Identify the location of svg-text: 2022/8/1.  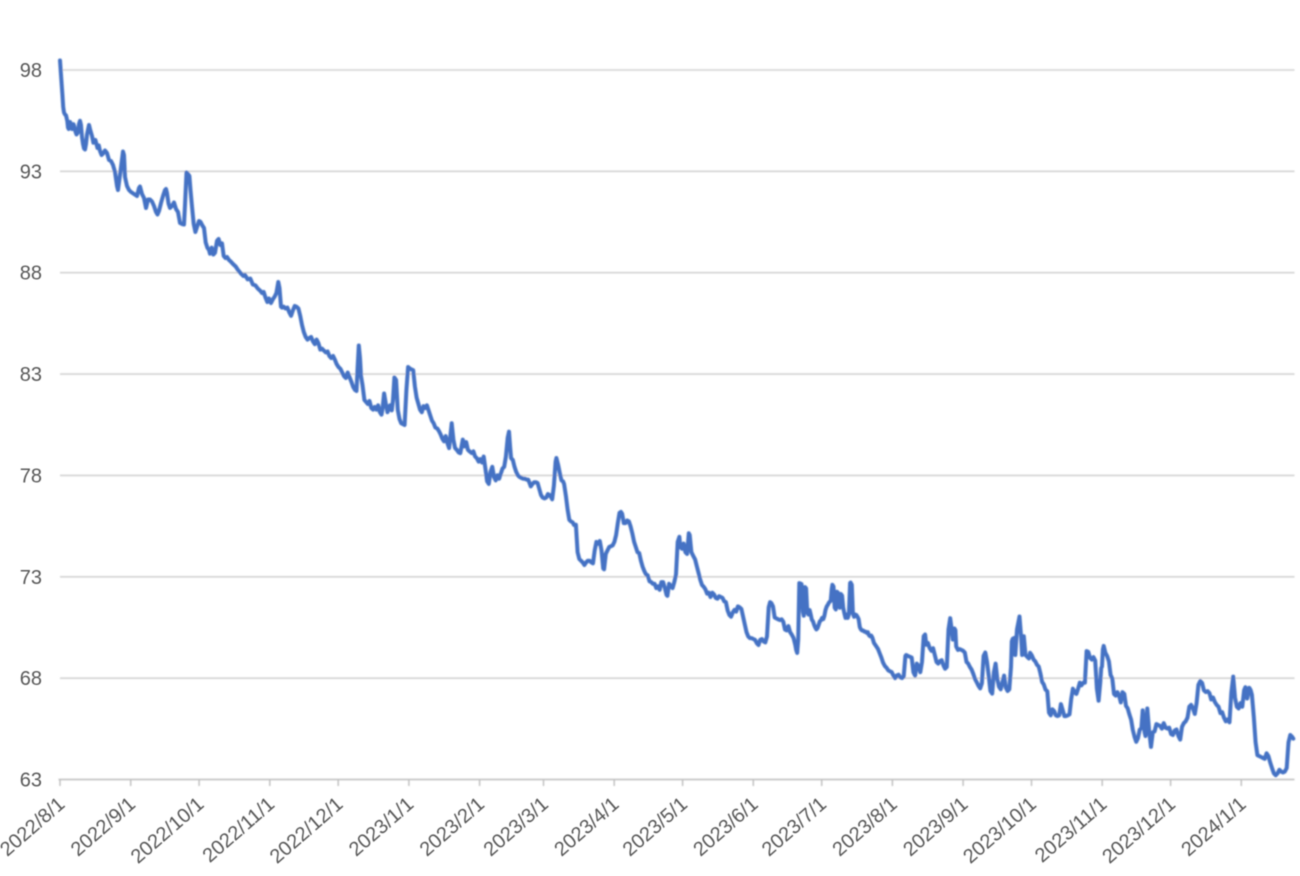
(34, 827).